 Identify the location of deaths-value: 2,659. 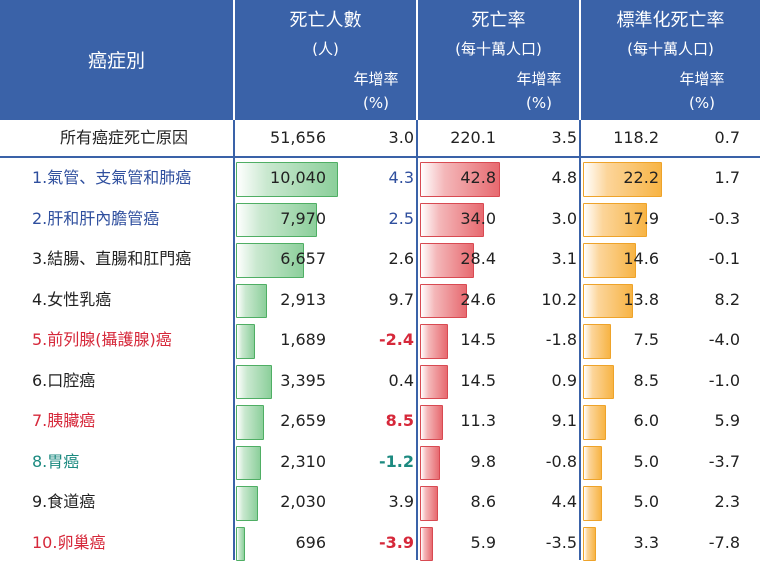
(303, 421).